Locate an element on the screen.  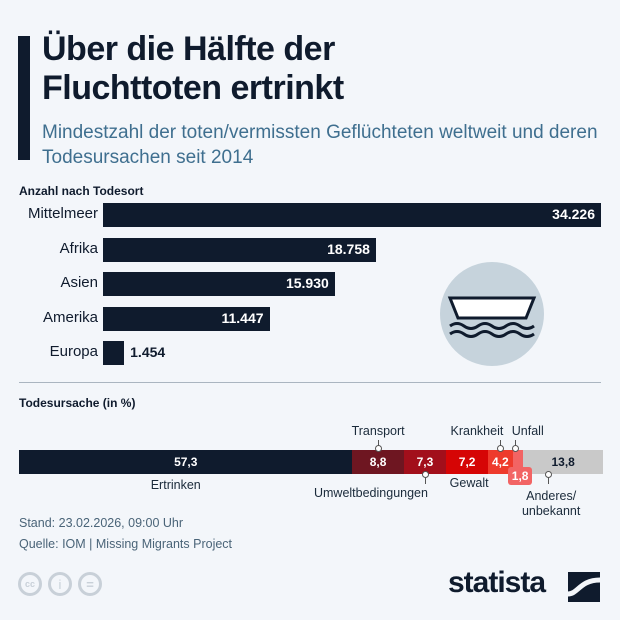
page-title: Über die Hälfte der Fluchttoten ertrinkt is located at coordinates (193, 68).